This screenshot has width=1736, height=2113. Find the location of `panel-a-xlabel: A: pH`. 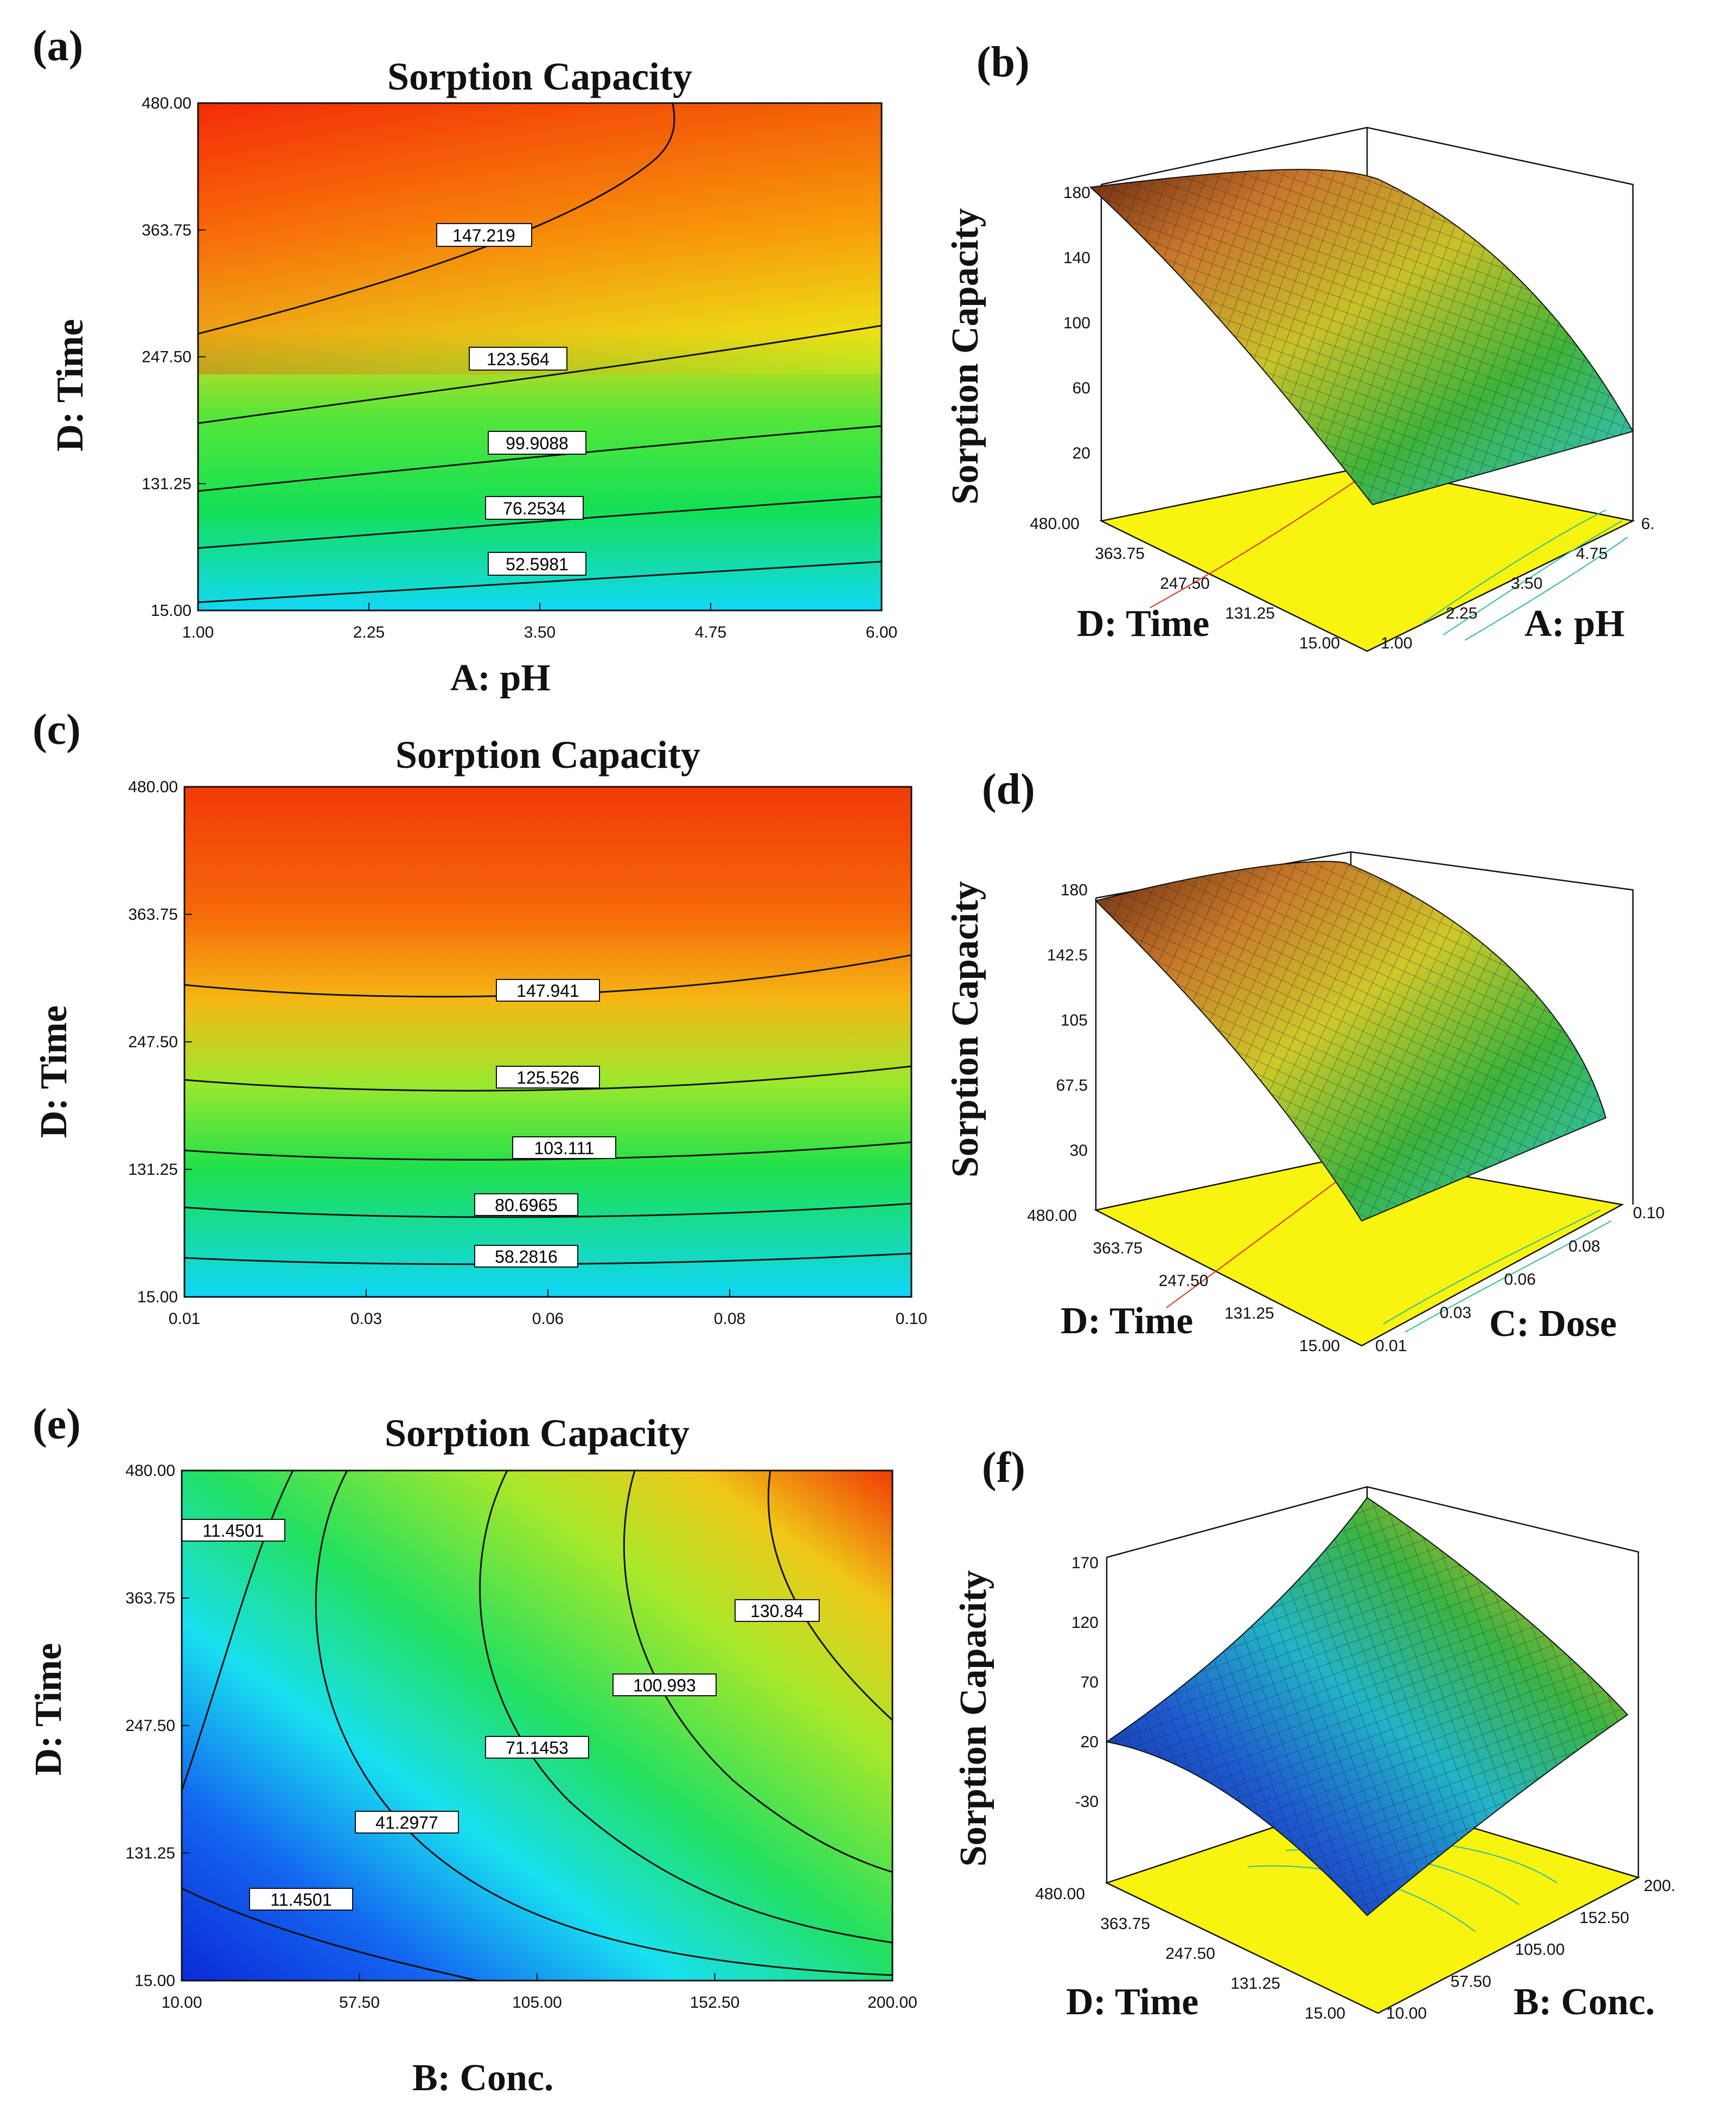

panel-a-xlabel: A: pH is located at coordinates (500, 678).